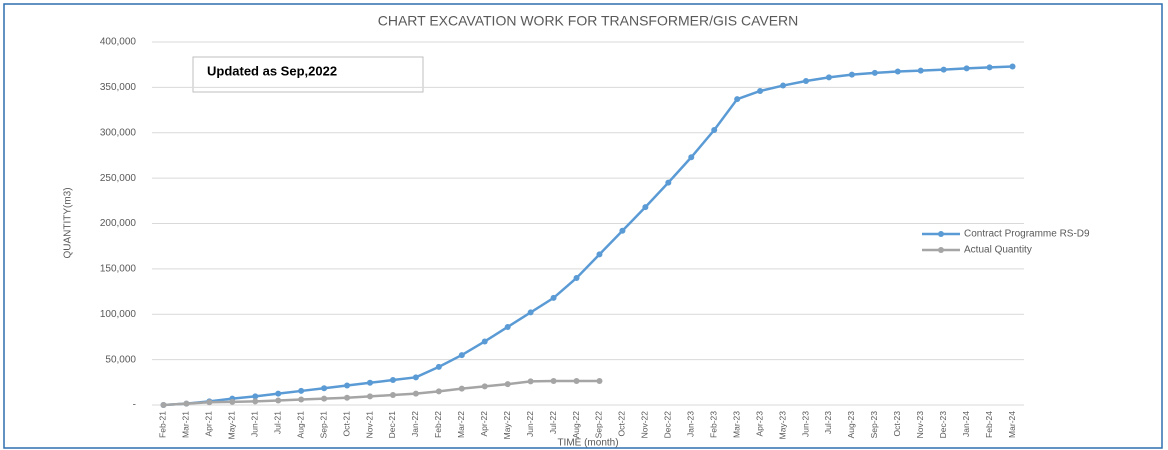 The height and width of the screenshot is (450, 1168). I want to click on series-line, so click(381, 393).